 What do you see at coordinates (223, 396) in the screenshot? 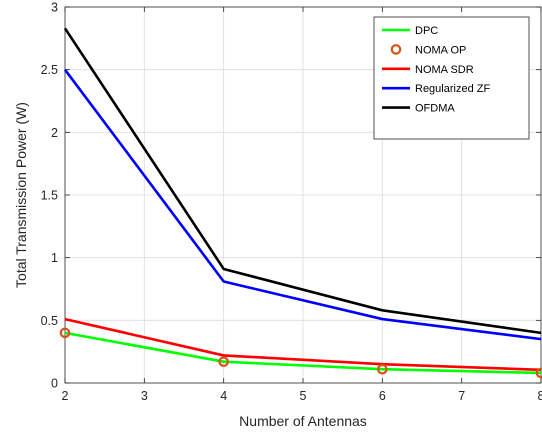
I see `x-tick-label: 4` at bounding box center [223, 396].